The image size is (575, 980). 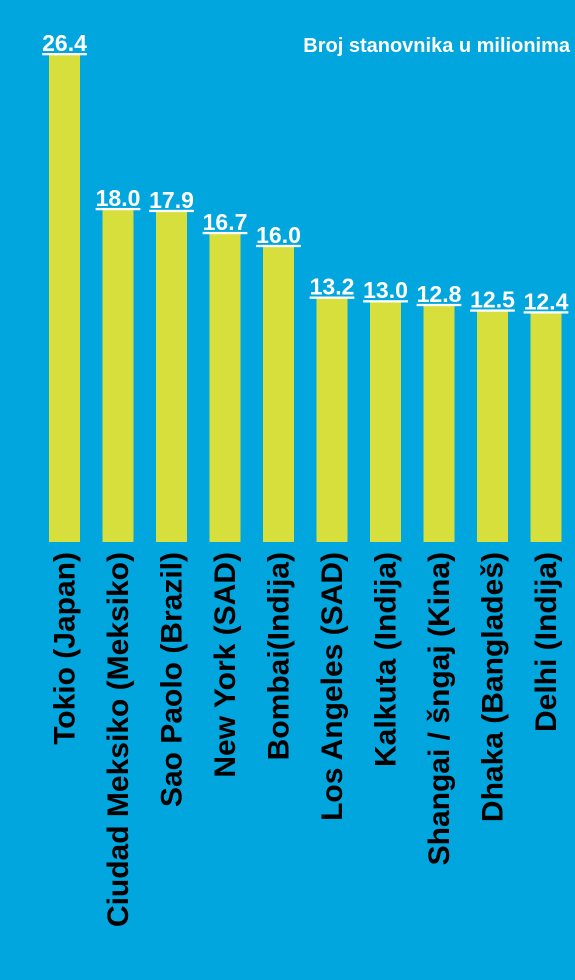 What do you see at coordinates (332, 287) in the screenshot?
I see `bar-value-label: 13.2` at bounding box center [332, 287].